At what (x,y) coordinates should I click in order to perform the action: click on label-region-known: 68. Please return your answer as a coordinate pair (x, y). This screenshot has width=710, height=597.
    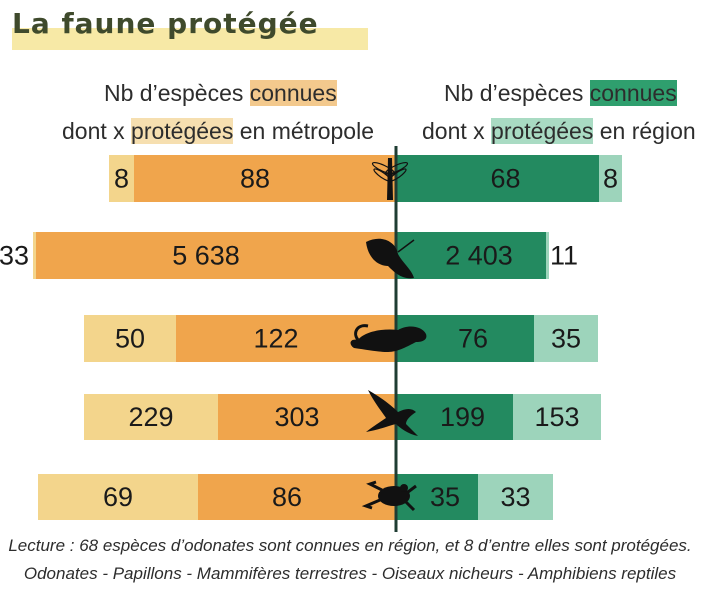
    Looking at the image, I should click on (505, 179).